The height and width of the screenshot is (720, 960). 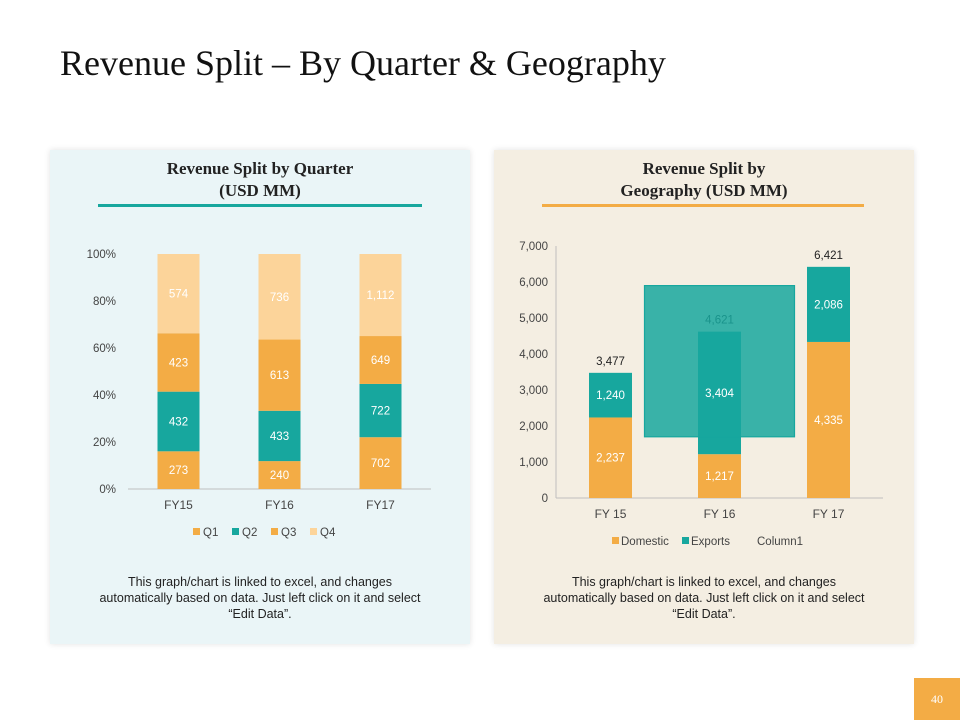 I want to click on data-label: 433, so click(x=279, y=437).